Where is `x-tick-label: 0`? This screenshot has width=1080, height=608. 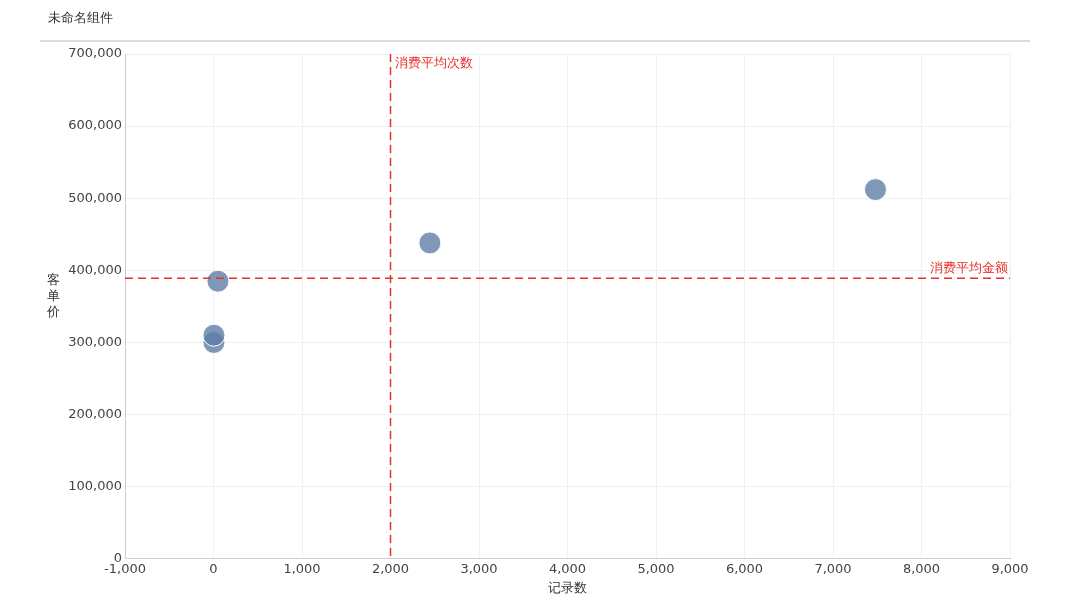
x-tick-label: 0 is located at coordinates (213, 568).